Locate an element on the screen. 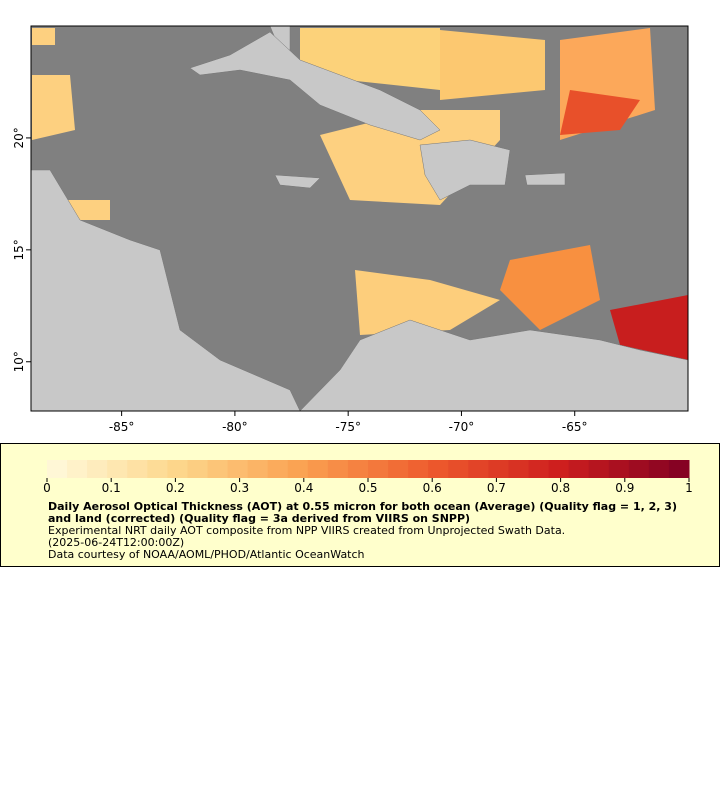 The width and height of the screenshot is (720, 800). y-tick-label: 15° is located at coordinates (19, 249).